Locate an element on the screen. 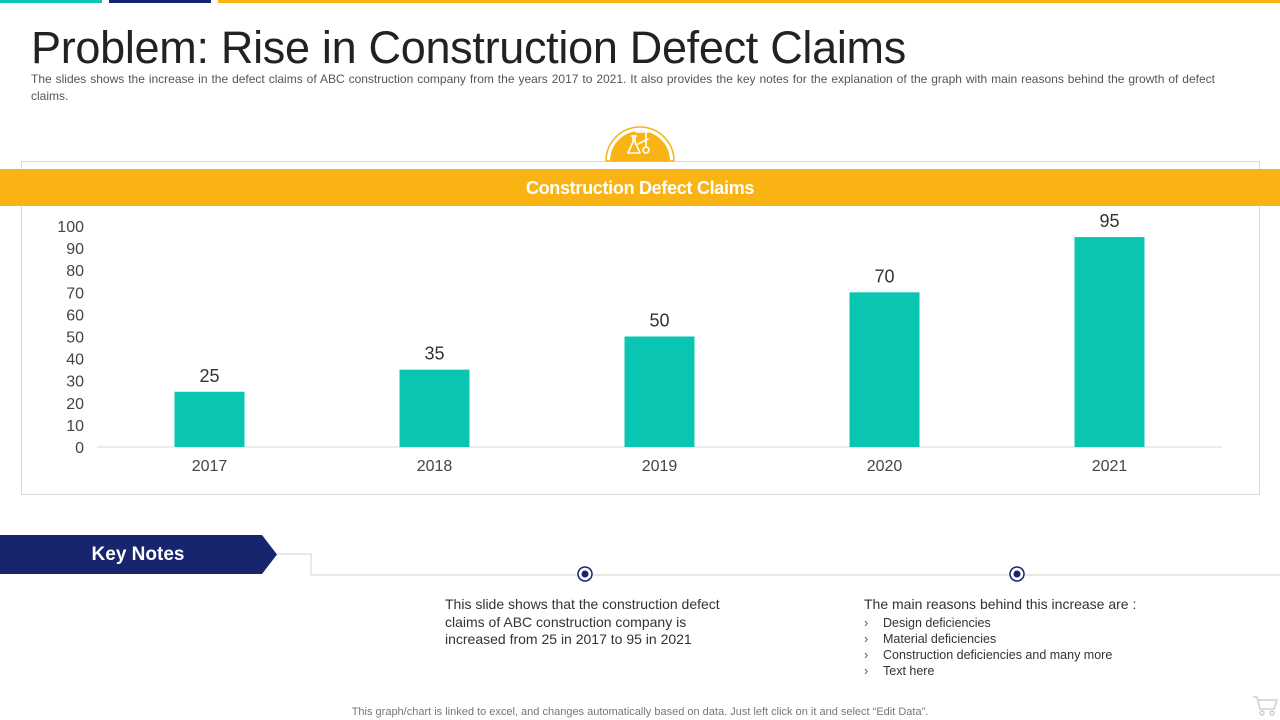 This screenshot has width=1280, height=720. list-item: › Material deficiencies is located at coordinates (930, 639).